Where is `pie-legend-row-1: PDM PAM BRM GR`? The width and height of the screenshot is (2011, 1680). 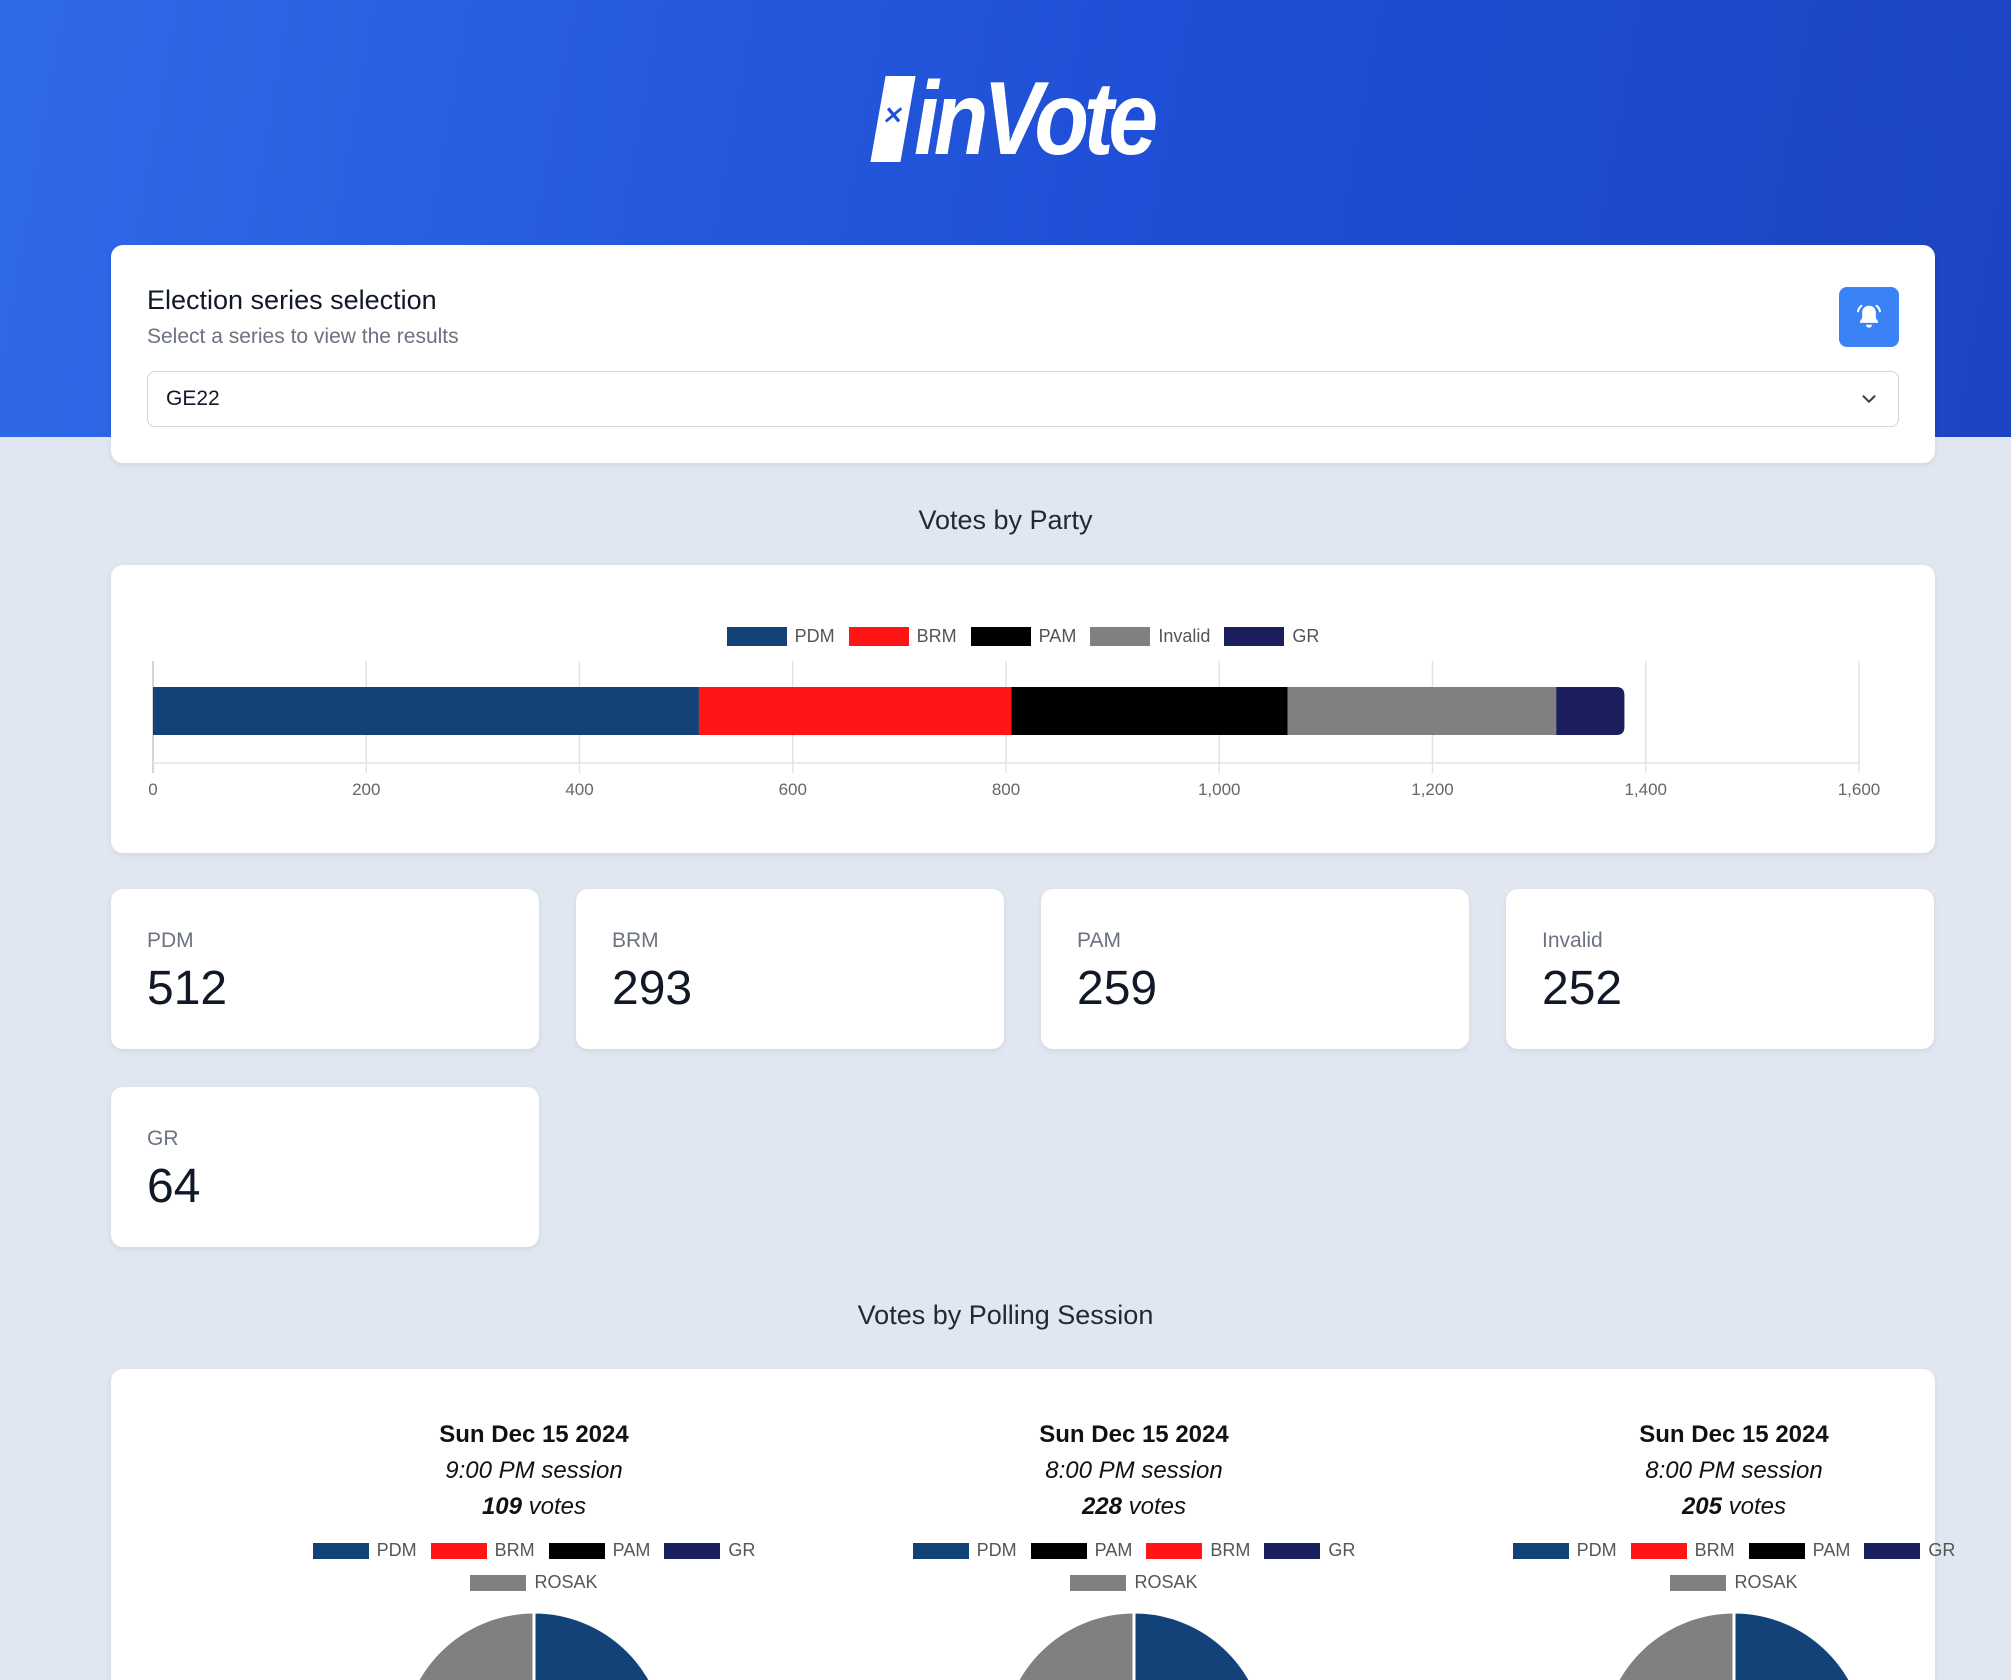
pie-legend-row-1: PDM PAM BRM GR is located at coordinates (1134, 1550).